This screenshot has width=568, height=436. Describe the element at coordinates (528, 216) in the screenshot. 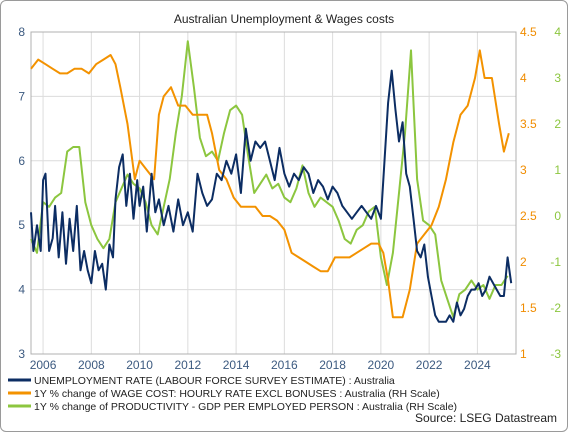

I see `wage-axis-tick-label: 2.5` at that location.